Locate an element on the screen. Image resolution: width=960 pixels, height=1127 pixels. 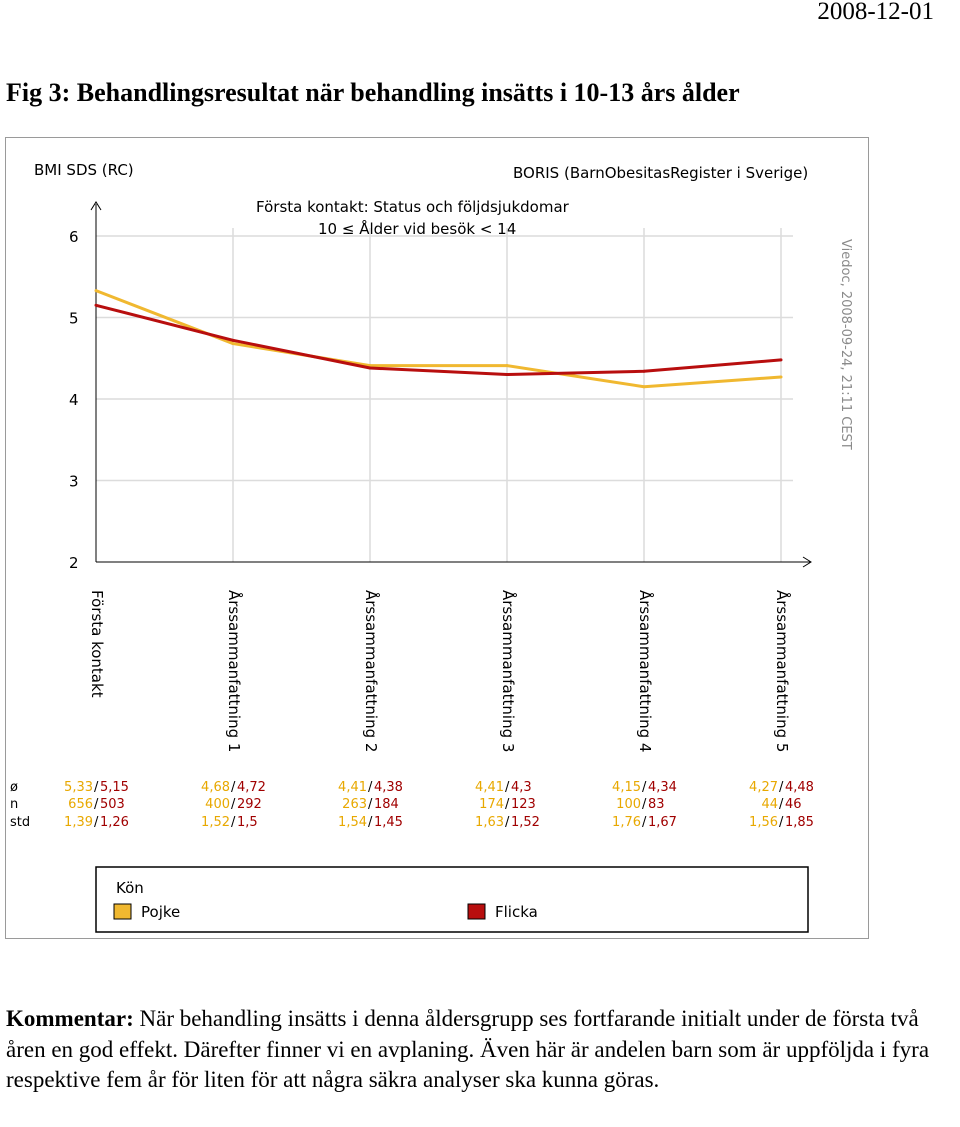
stat-mean-girl-1: 4,72 is located at coordinates (251, 787).